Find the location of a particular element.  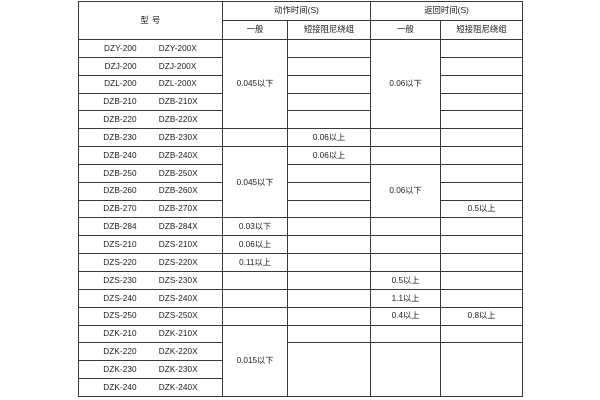

model-code-primary: DZB-220 is located at coordinates (120, 120).